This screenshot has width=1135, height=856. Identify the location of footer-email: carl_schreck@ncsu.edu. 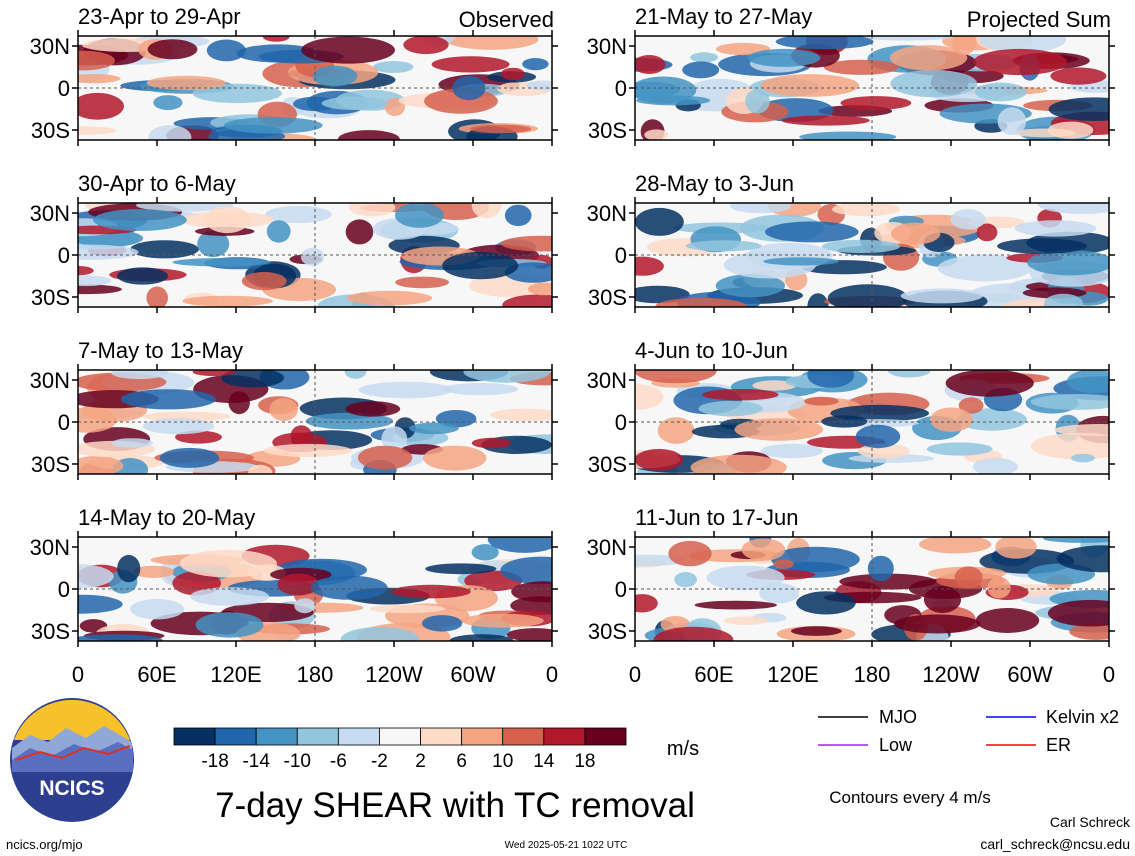
(1055, 844).